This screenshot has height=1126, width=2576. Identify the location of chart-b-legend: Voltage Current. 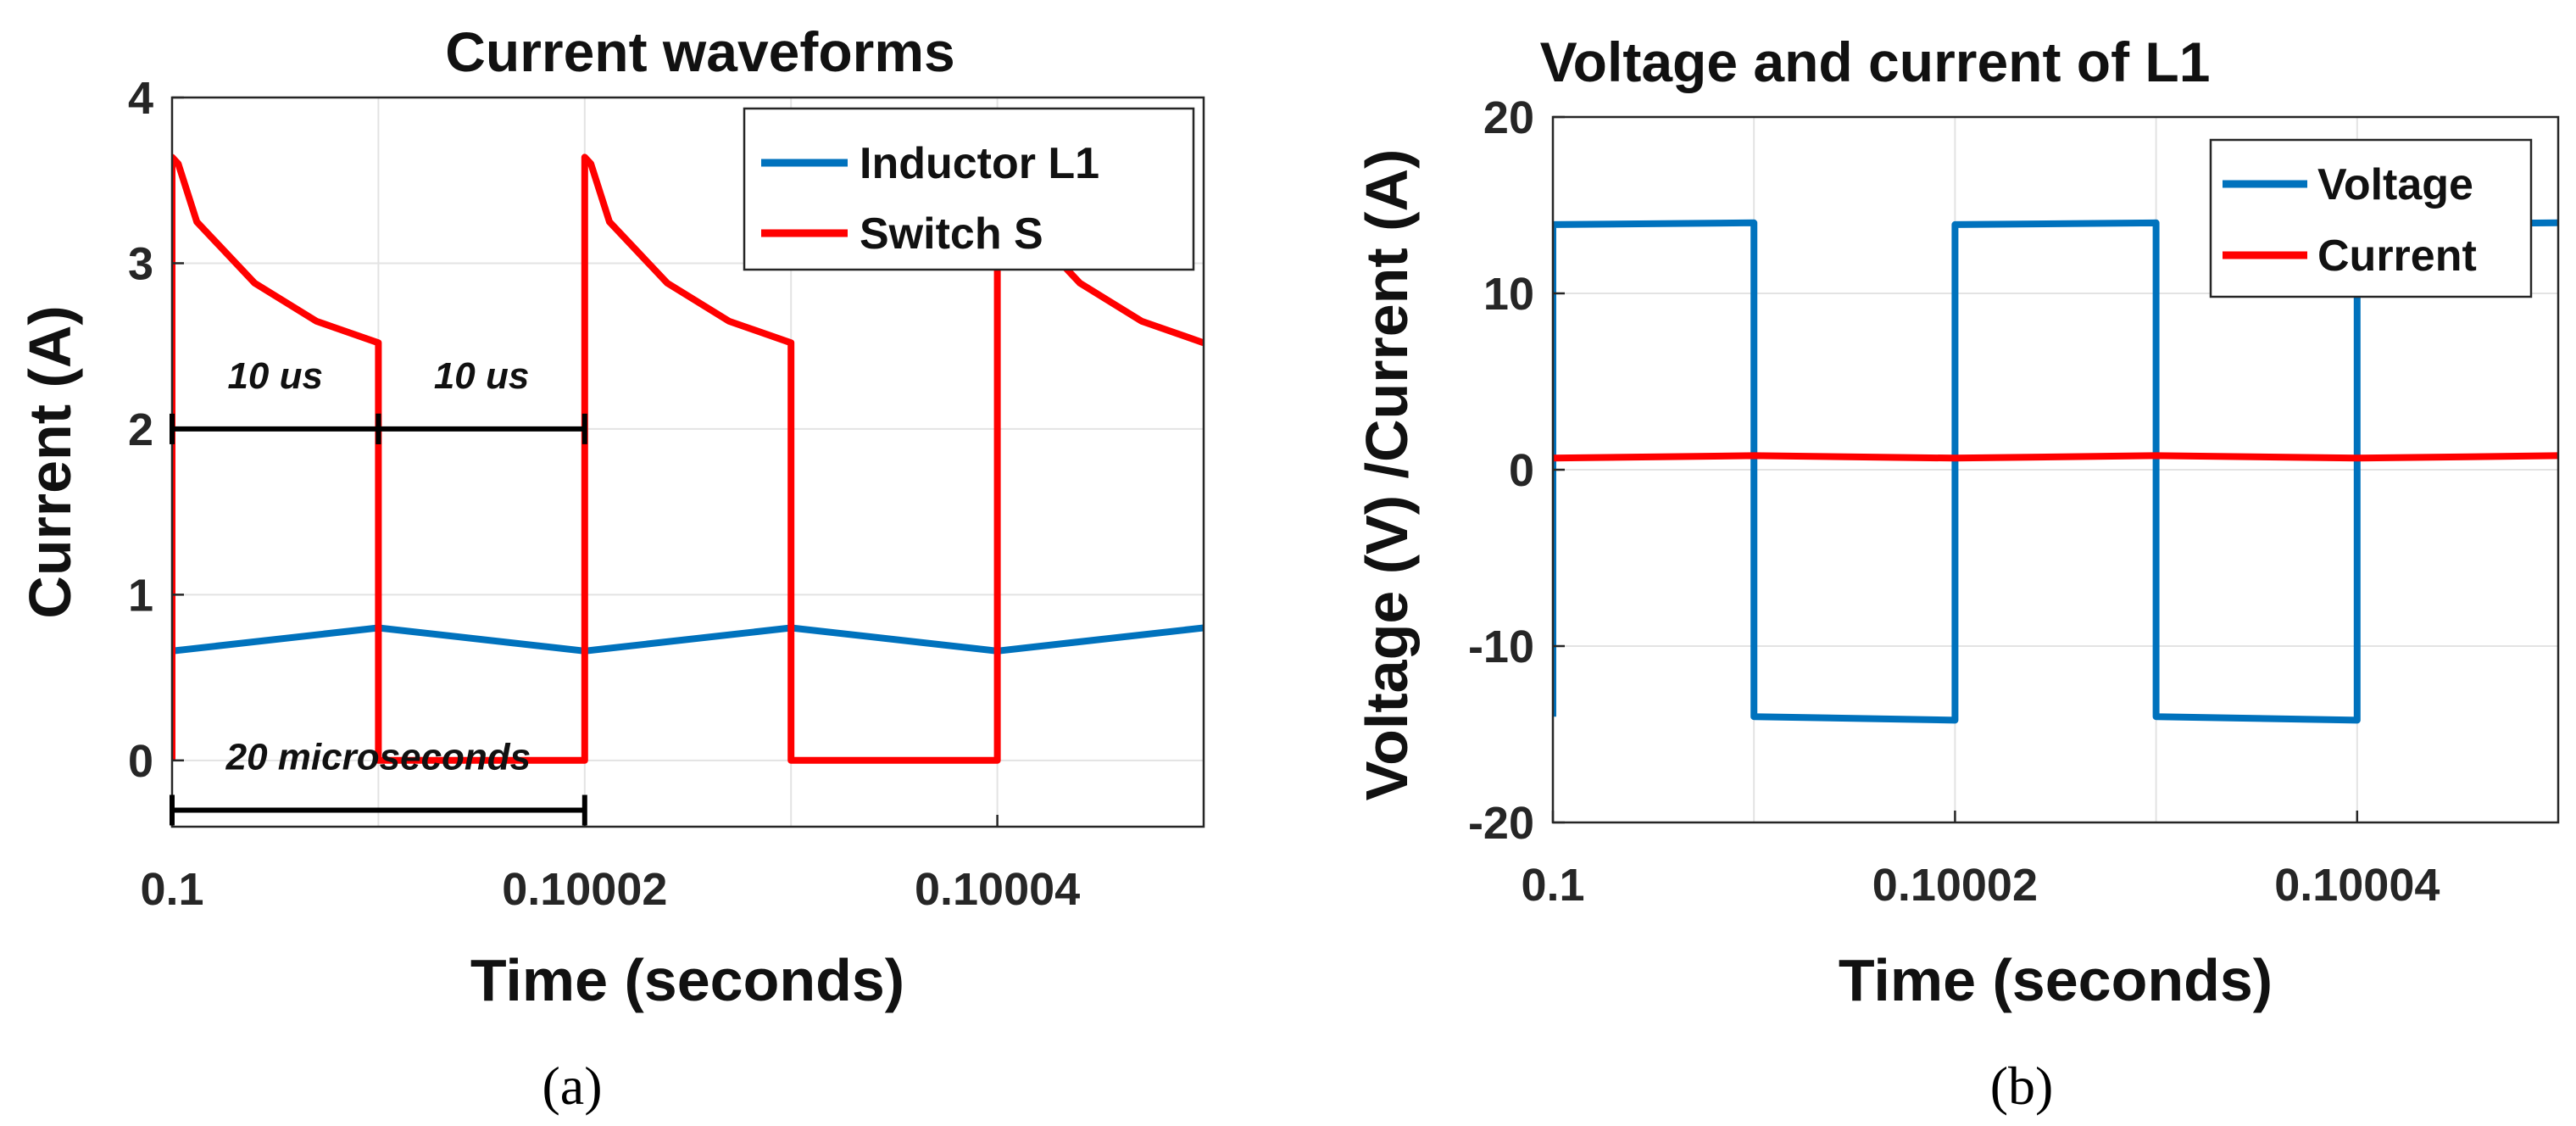
(2371, 218).